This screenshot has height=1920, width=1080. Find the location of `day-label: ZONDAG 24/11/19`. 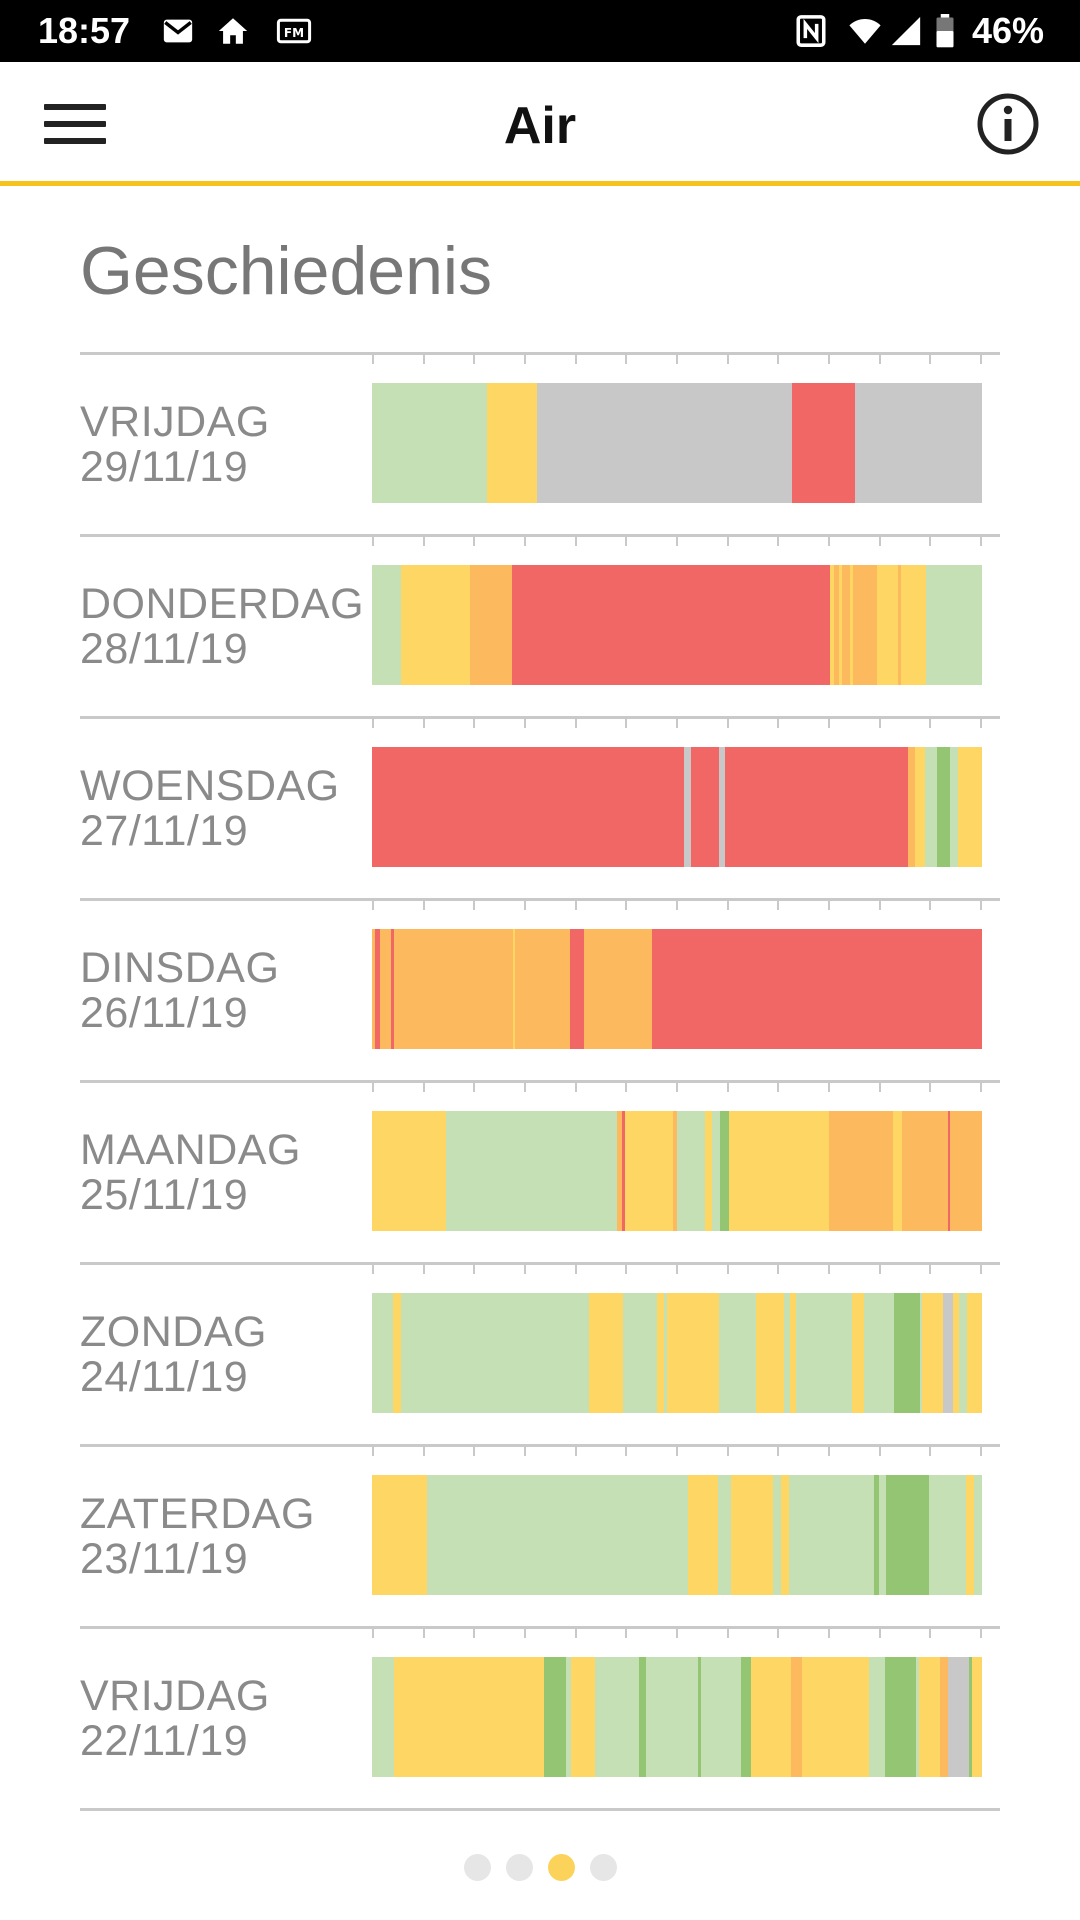

day-label: ZONDAG 24/11/19 is located at coordinates (173, 1355).